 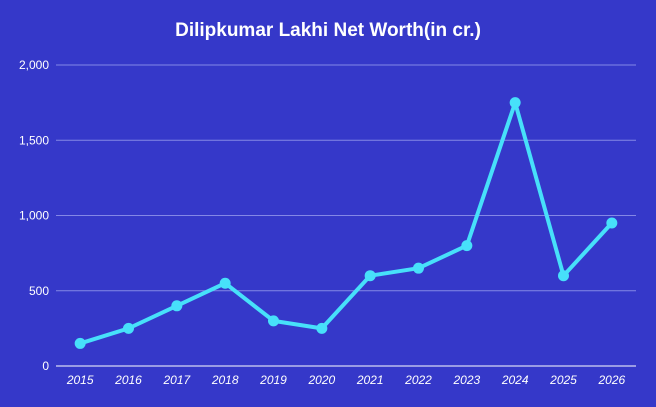 I want to click on x-tick-label: 2018, so click(x=225, y=380).